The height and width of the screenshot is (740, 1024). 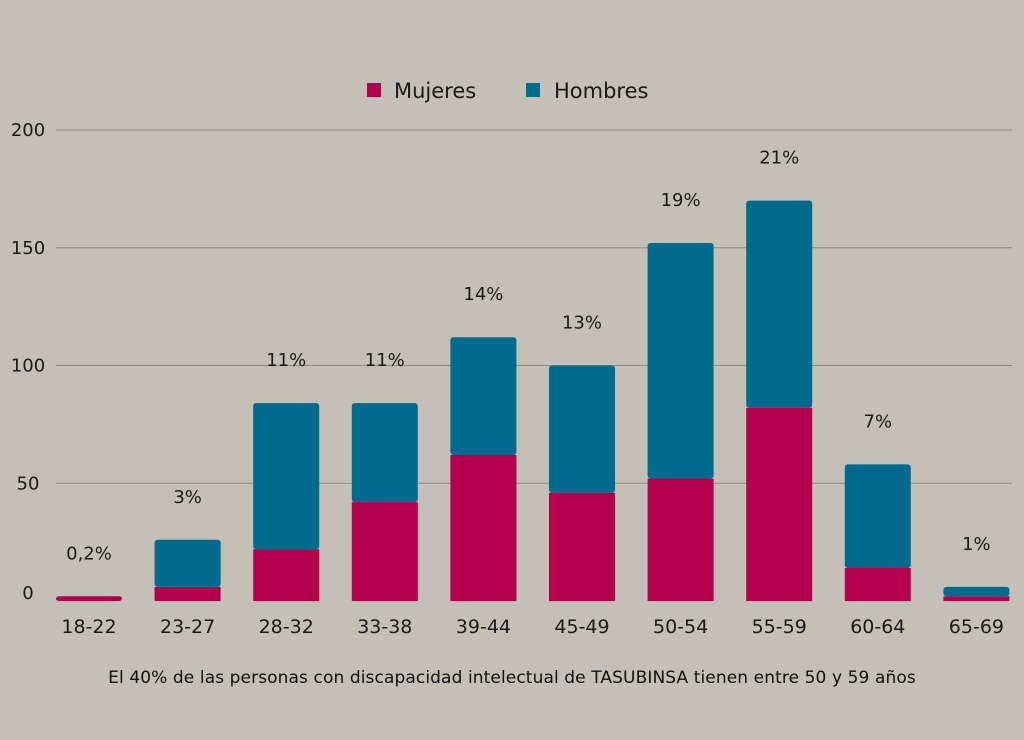 What do you see at coordinates (483, 294) in the screenshot?
I see `data-label: 14%` at bounding box center [483, 294].